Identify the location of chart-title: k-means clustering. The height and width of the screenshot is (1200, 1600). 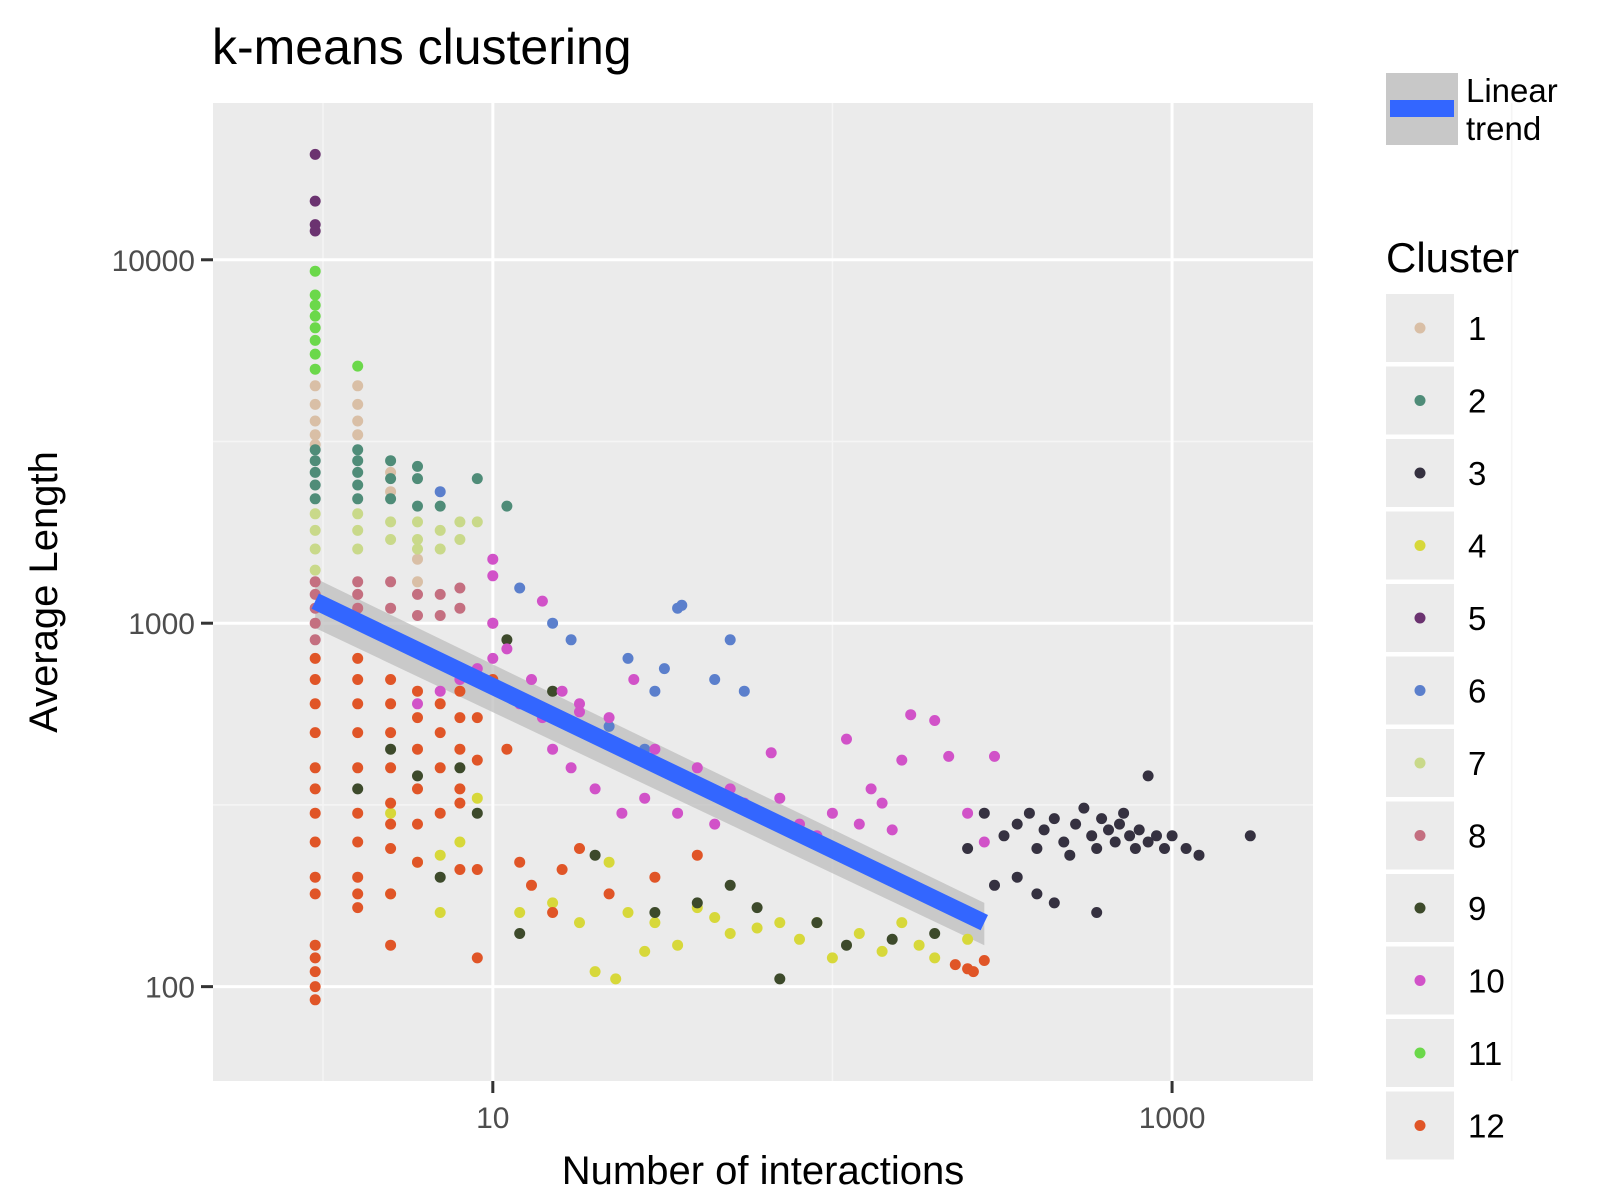
(422, 47).